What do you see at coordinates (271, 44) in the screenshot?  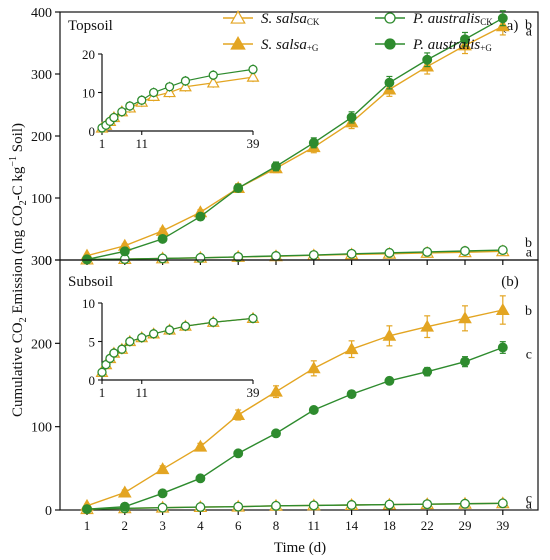 I see `legend-item: S. salsa+G` at bounding box center [271, 44].